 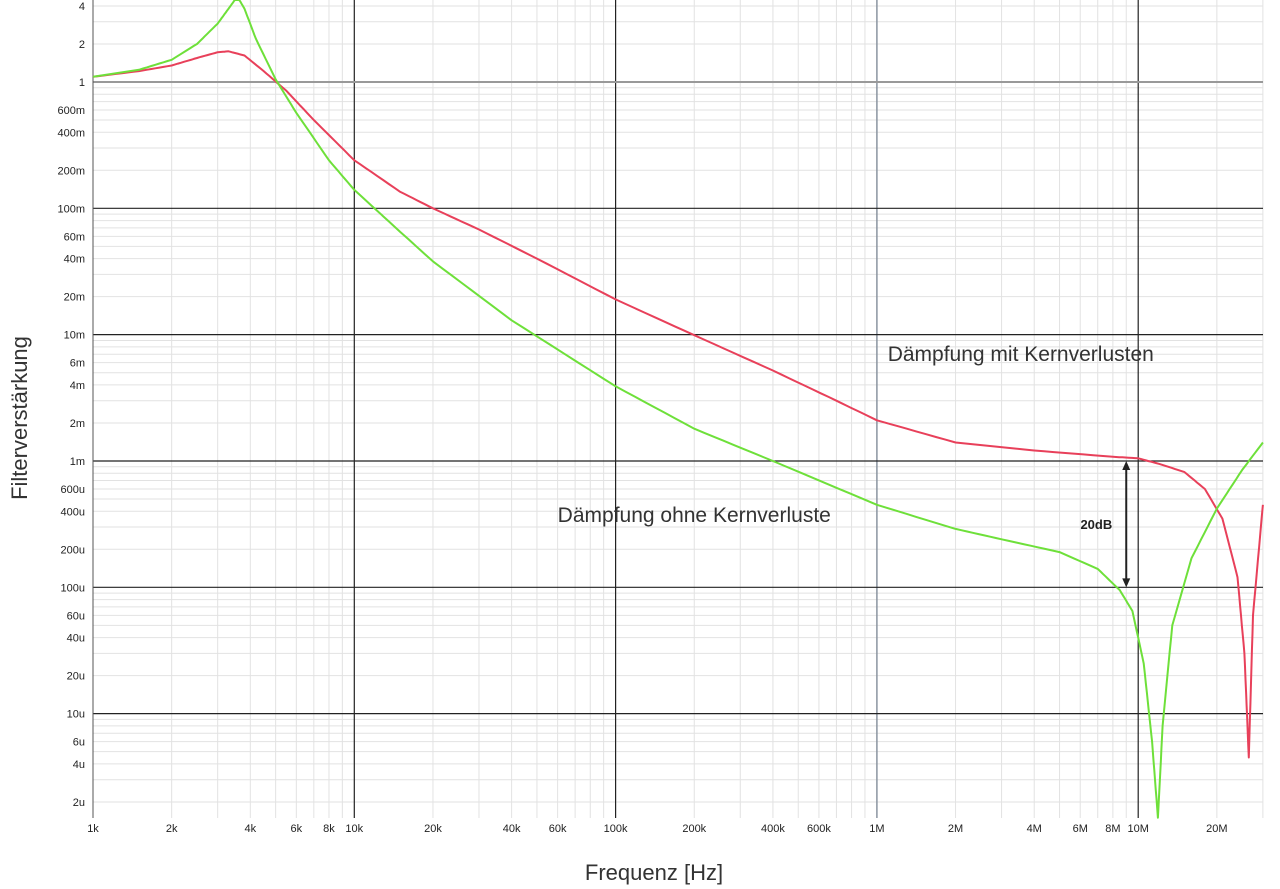 What do you see at coordinates (77, 364) in the screenshot?
I see `y-tick-label: 6m` at bounding box center [77, 364].